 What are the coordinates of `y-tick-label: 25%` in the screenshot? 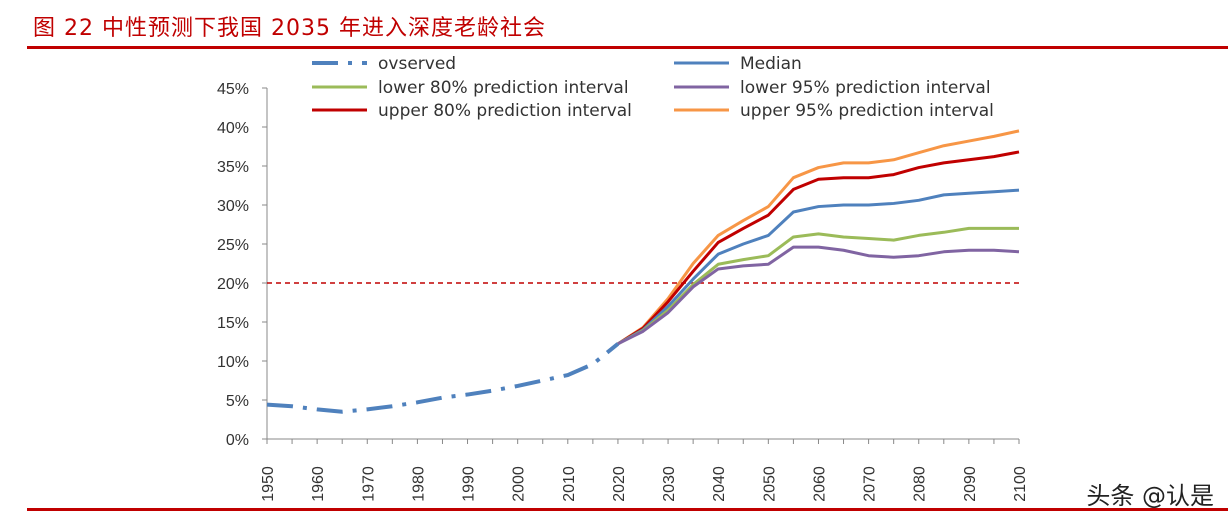 It's located at (233, 245).